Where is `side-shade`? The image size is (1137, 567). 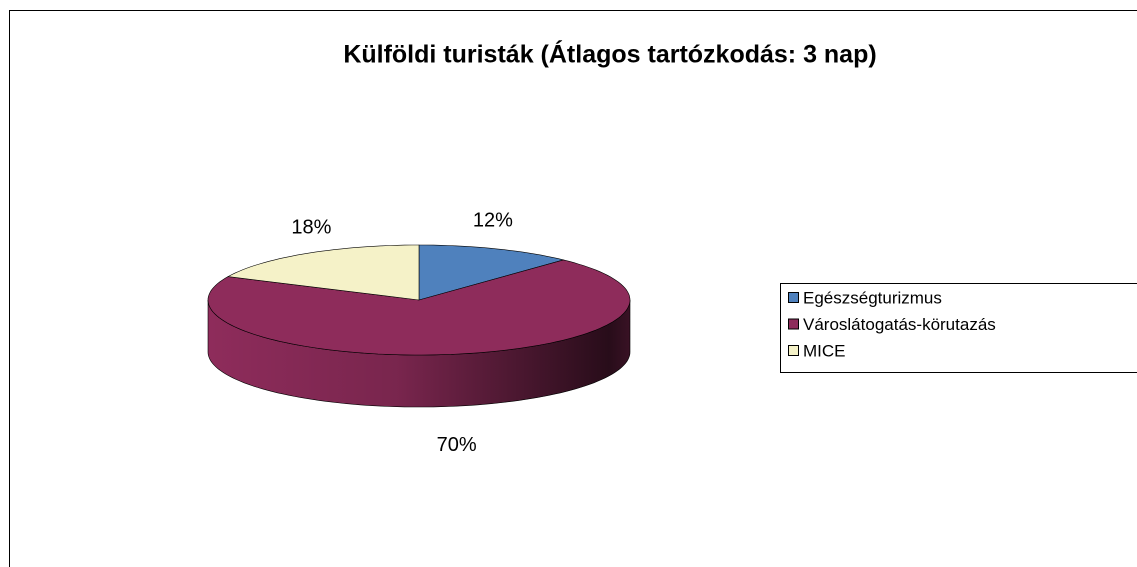
side-shade is located at coordinates (419, 353).